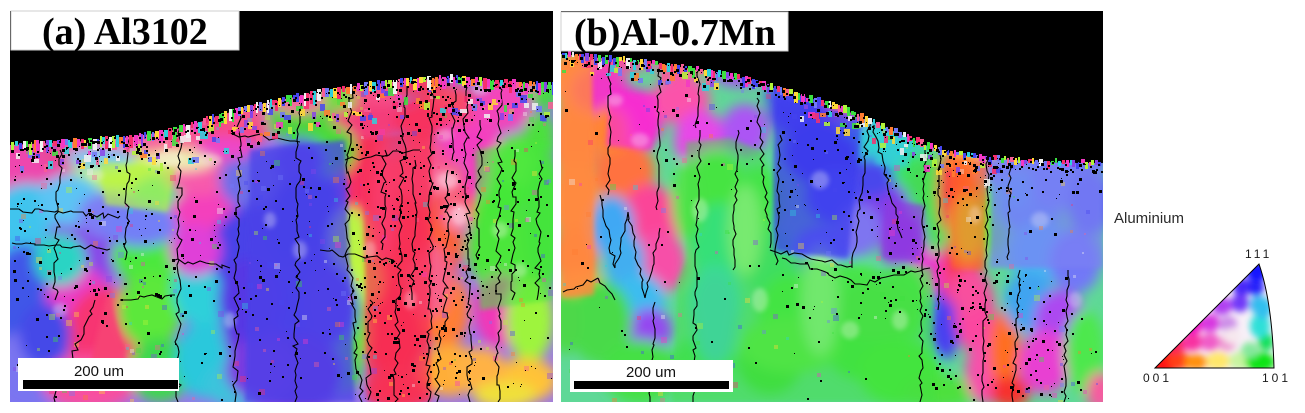 The width and height of the screenshot is (1305, 413). I want to click on svg-text: 101, so click(1276, 378).